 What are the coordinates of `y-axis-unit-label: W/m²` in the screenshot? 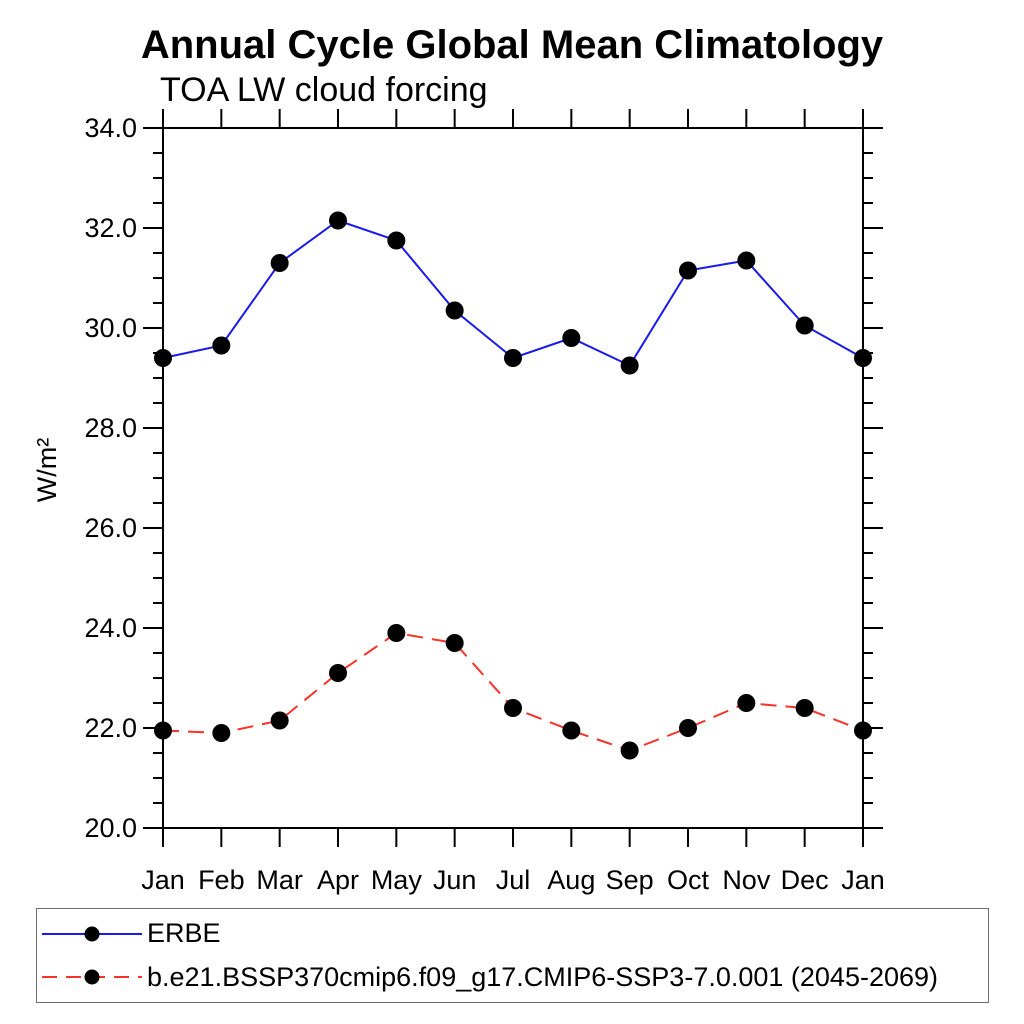 It's located at (47, 470).